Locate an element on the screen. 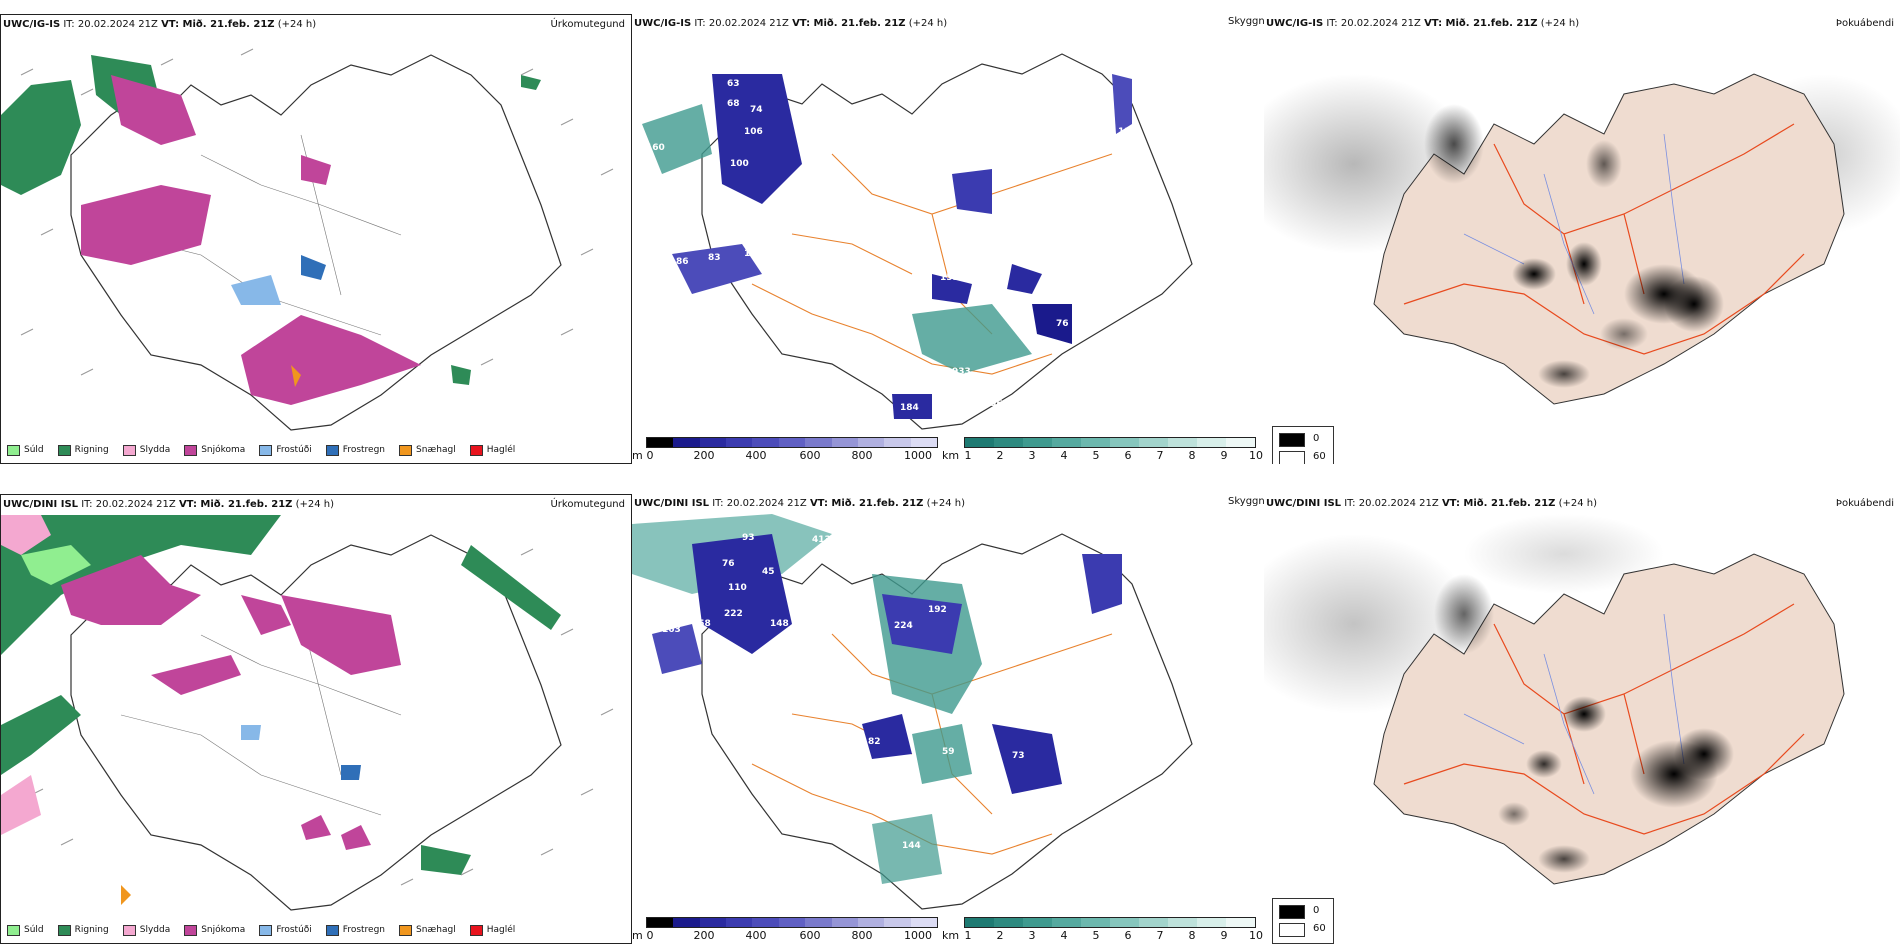  legend-item-snow-pellets: Snæhagl is located at coordinates (427, 930).